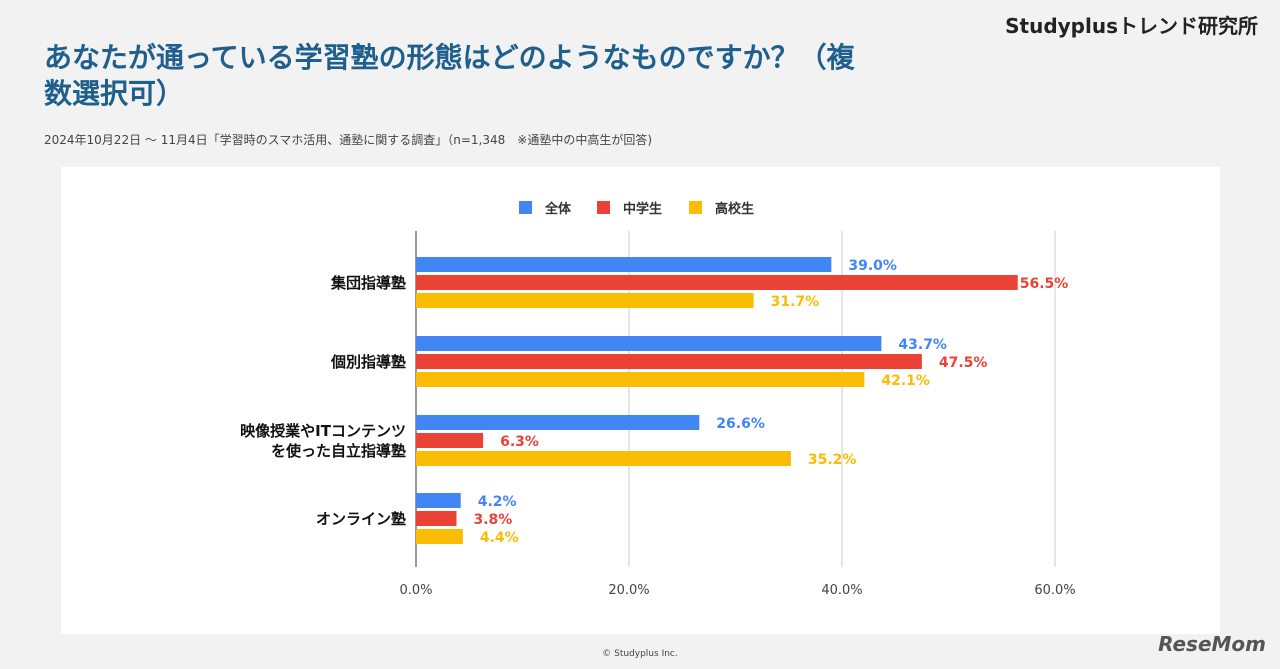  What do you see at coordinates (368, 283) in the screenshot?
I see `category-label: 集団指導塾` at bounding box center [368, 283].